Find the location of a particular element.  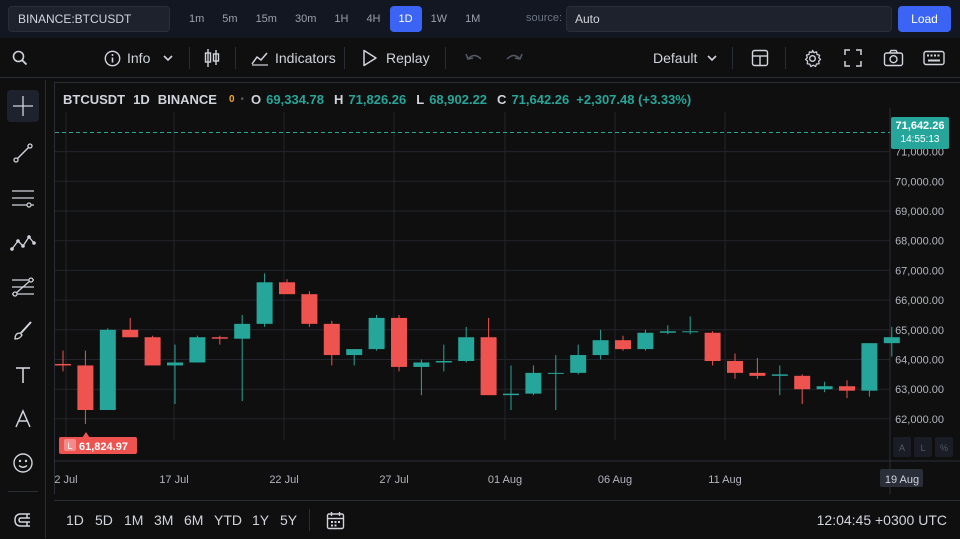

magnet-icon is located at coordinates (23, 520).